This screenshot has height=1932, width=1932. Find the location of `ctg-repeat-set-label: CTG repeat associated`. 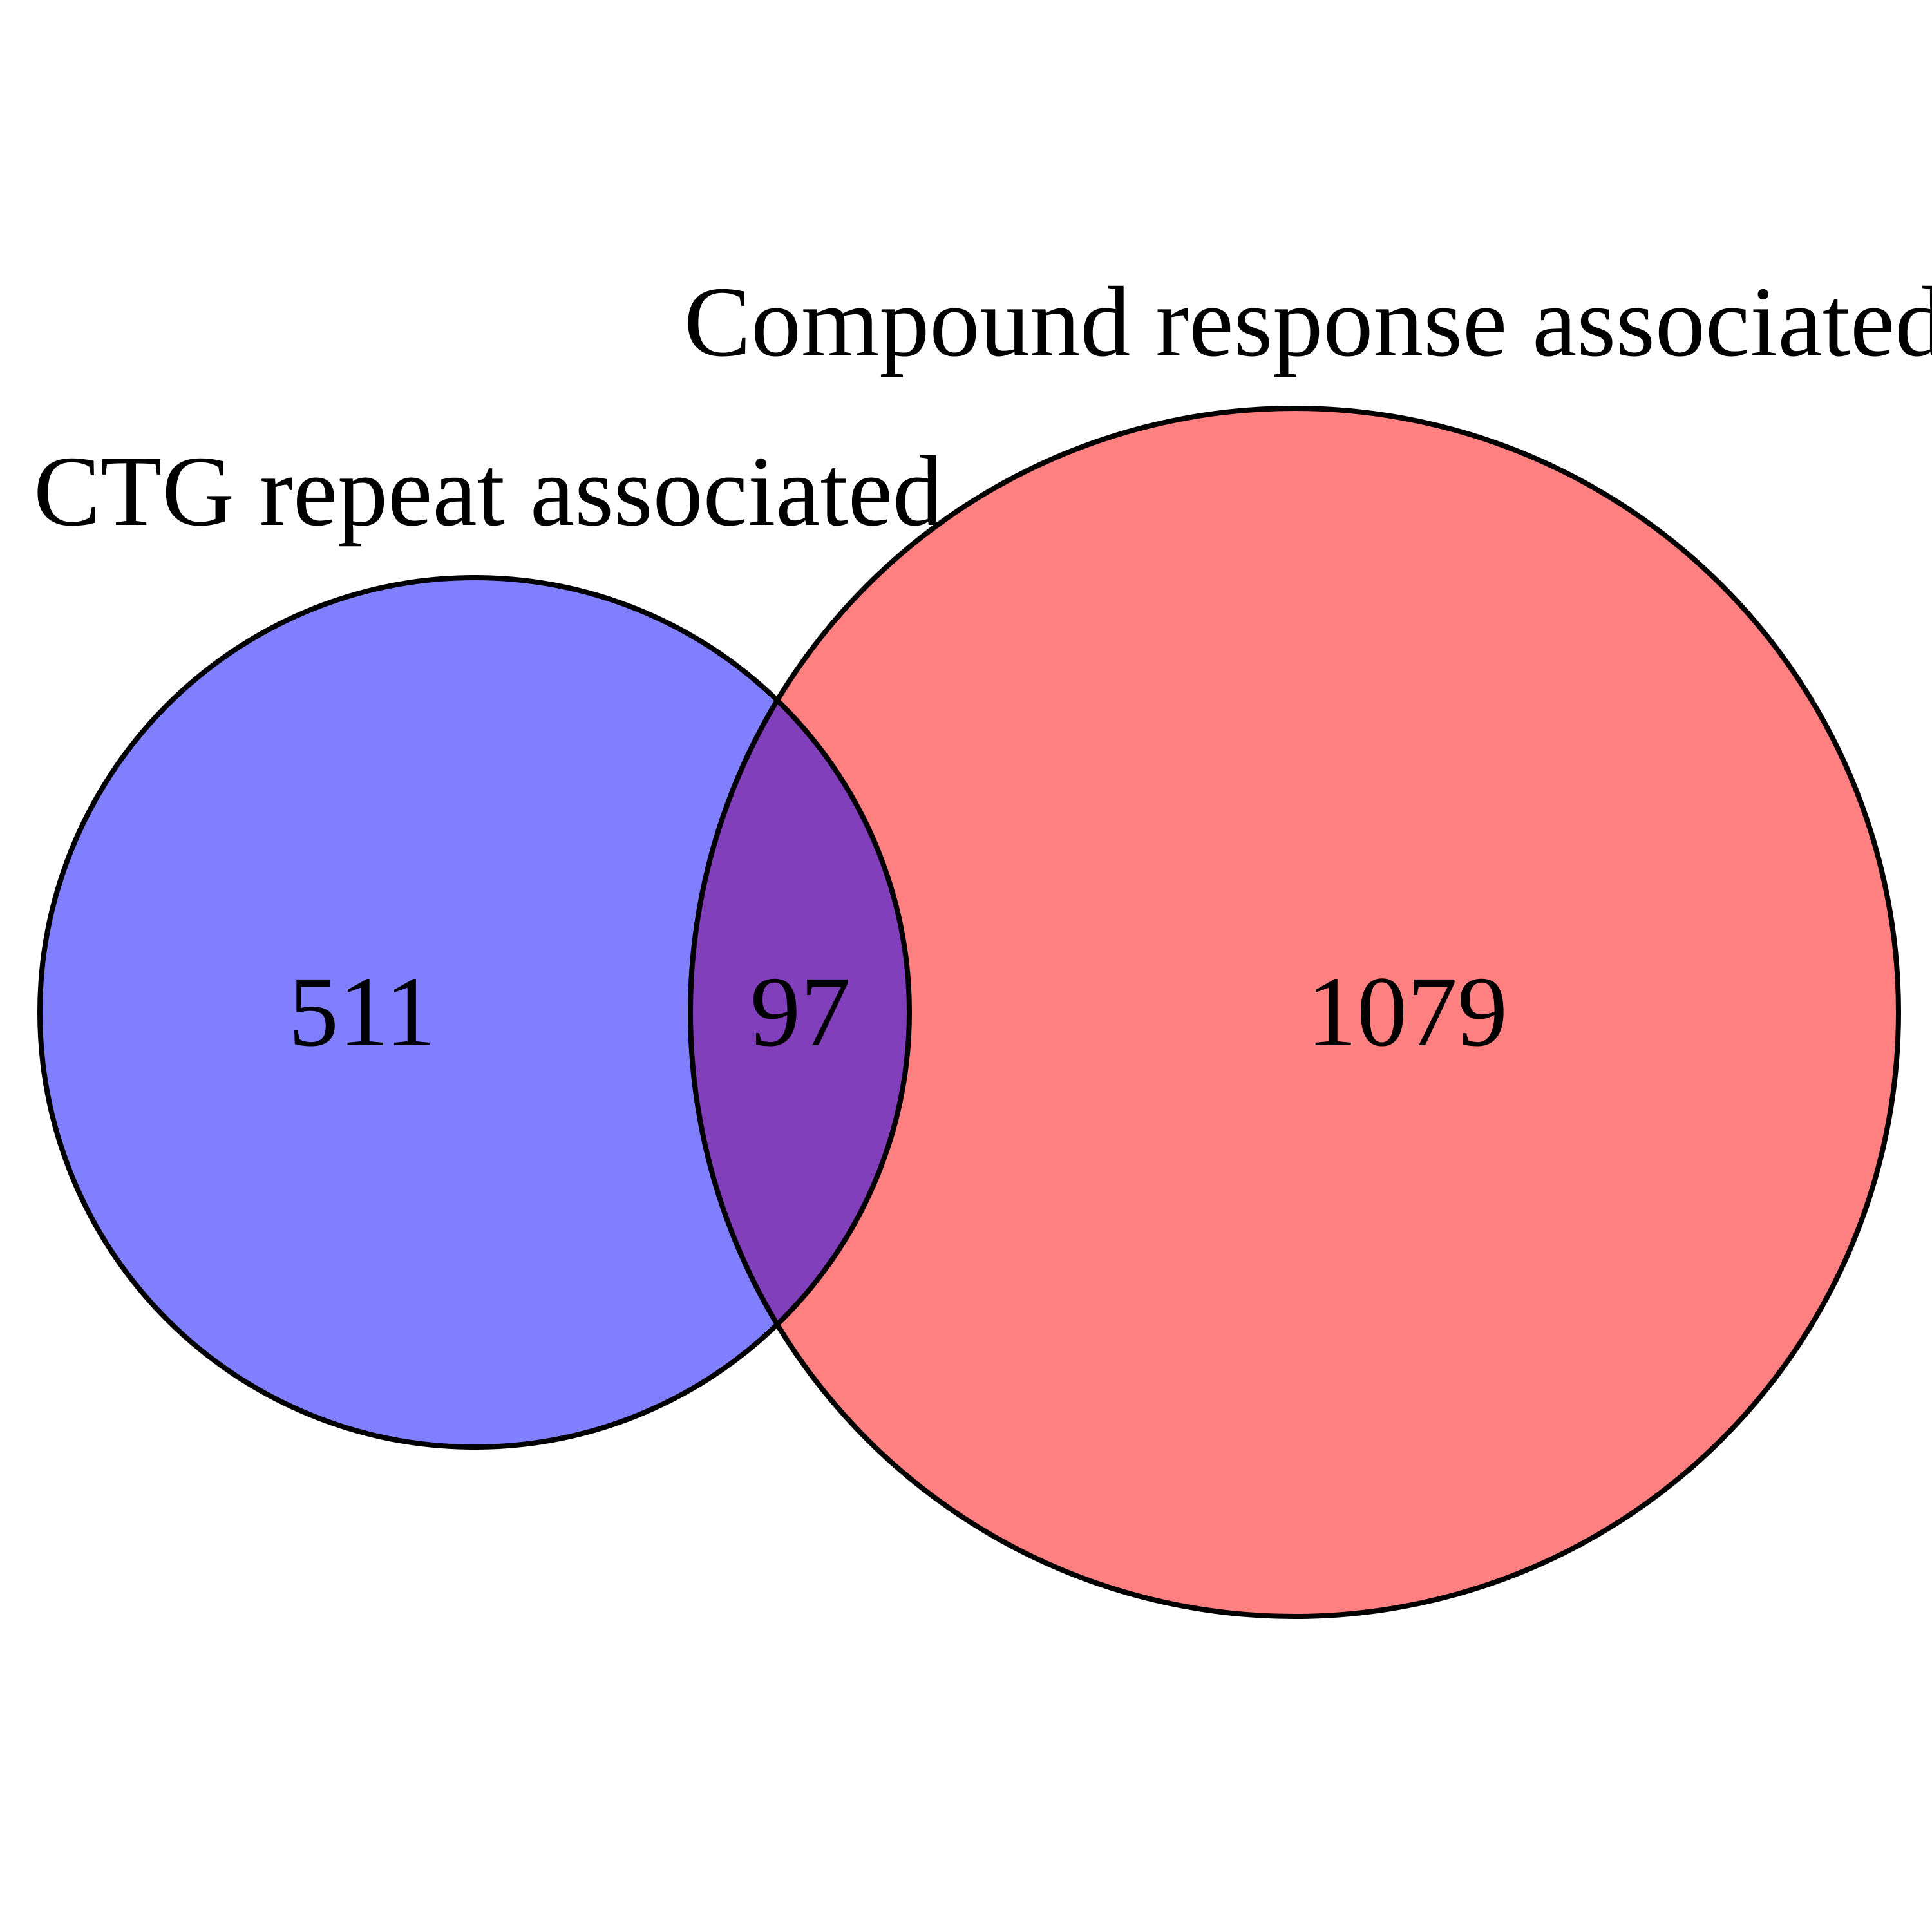

ctg-repeat-set-label: CTG repeat associated is located at coordinates (488, 491).